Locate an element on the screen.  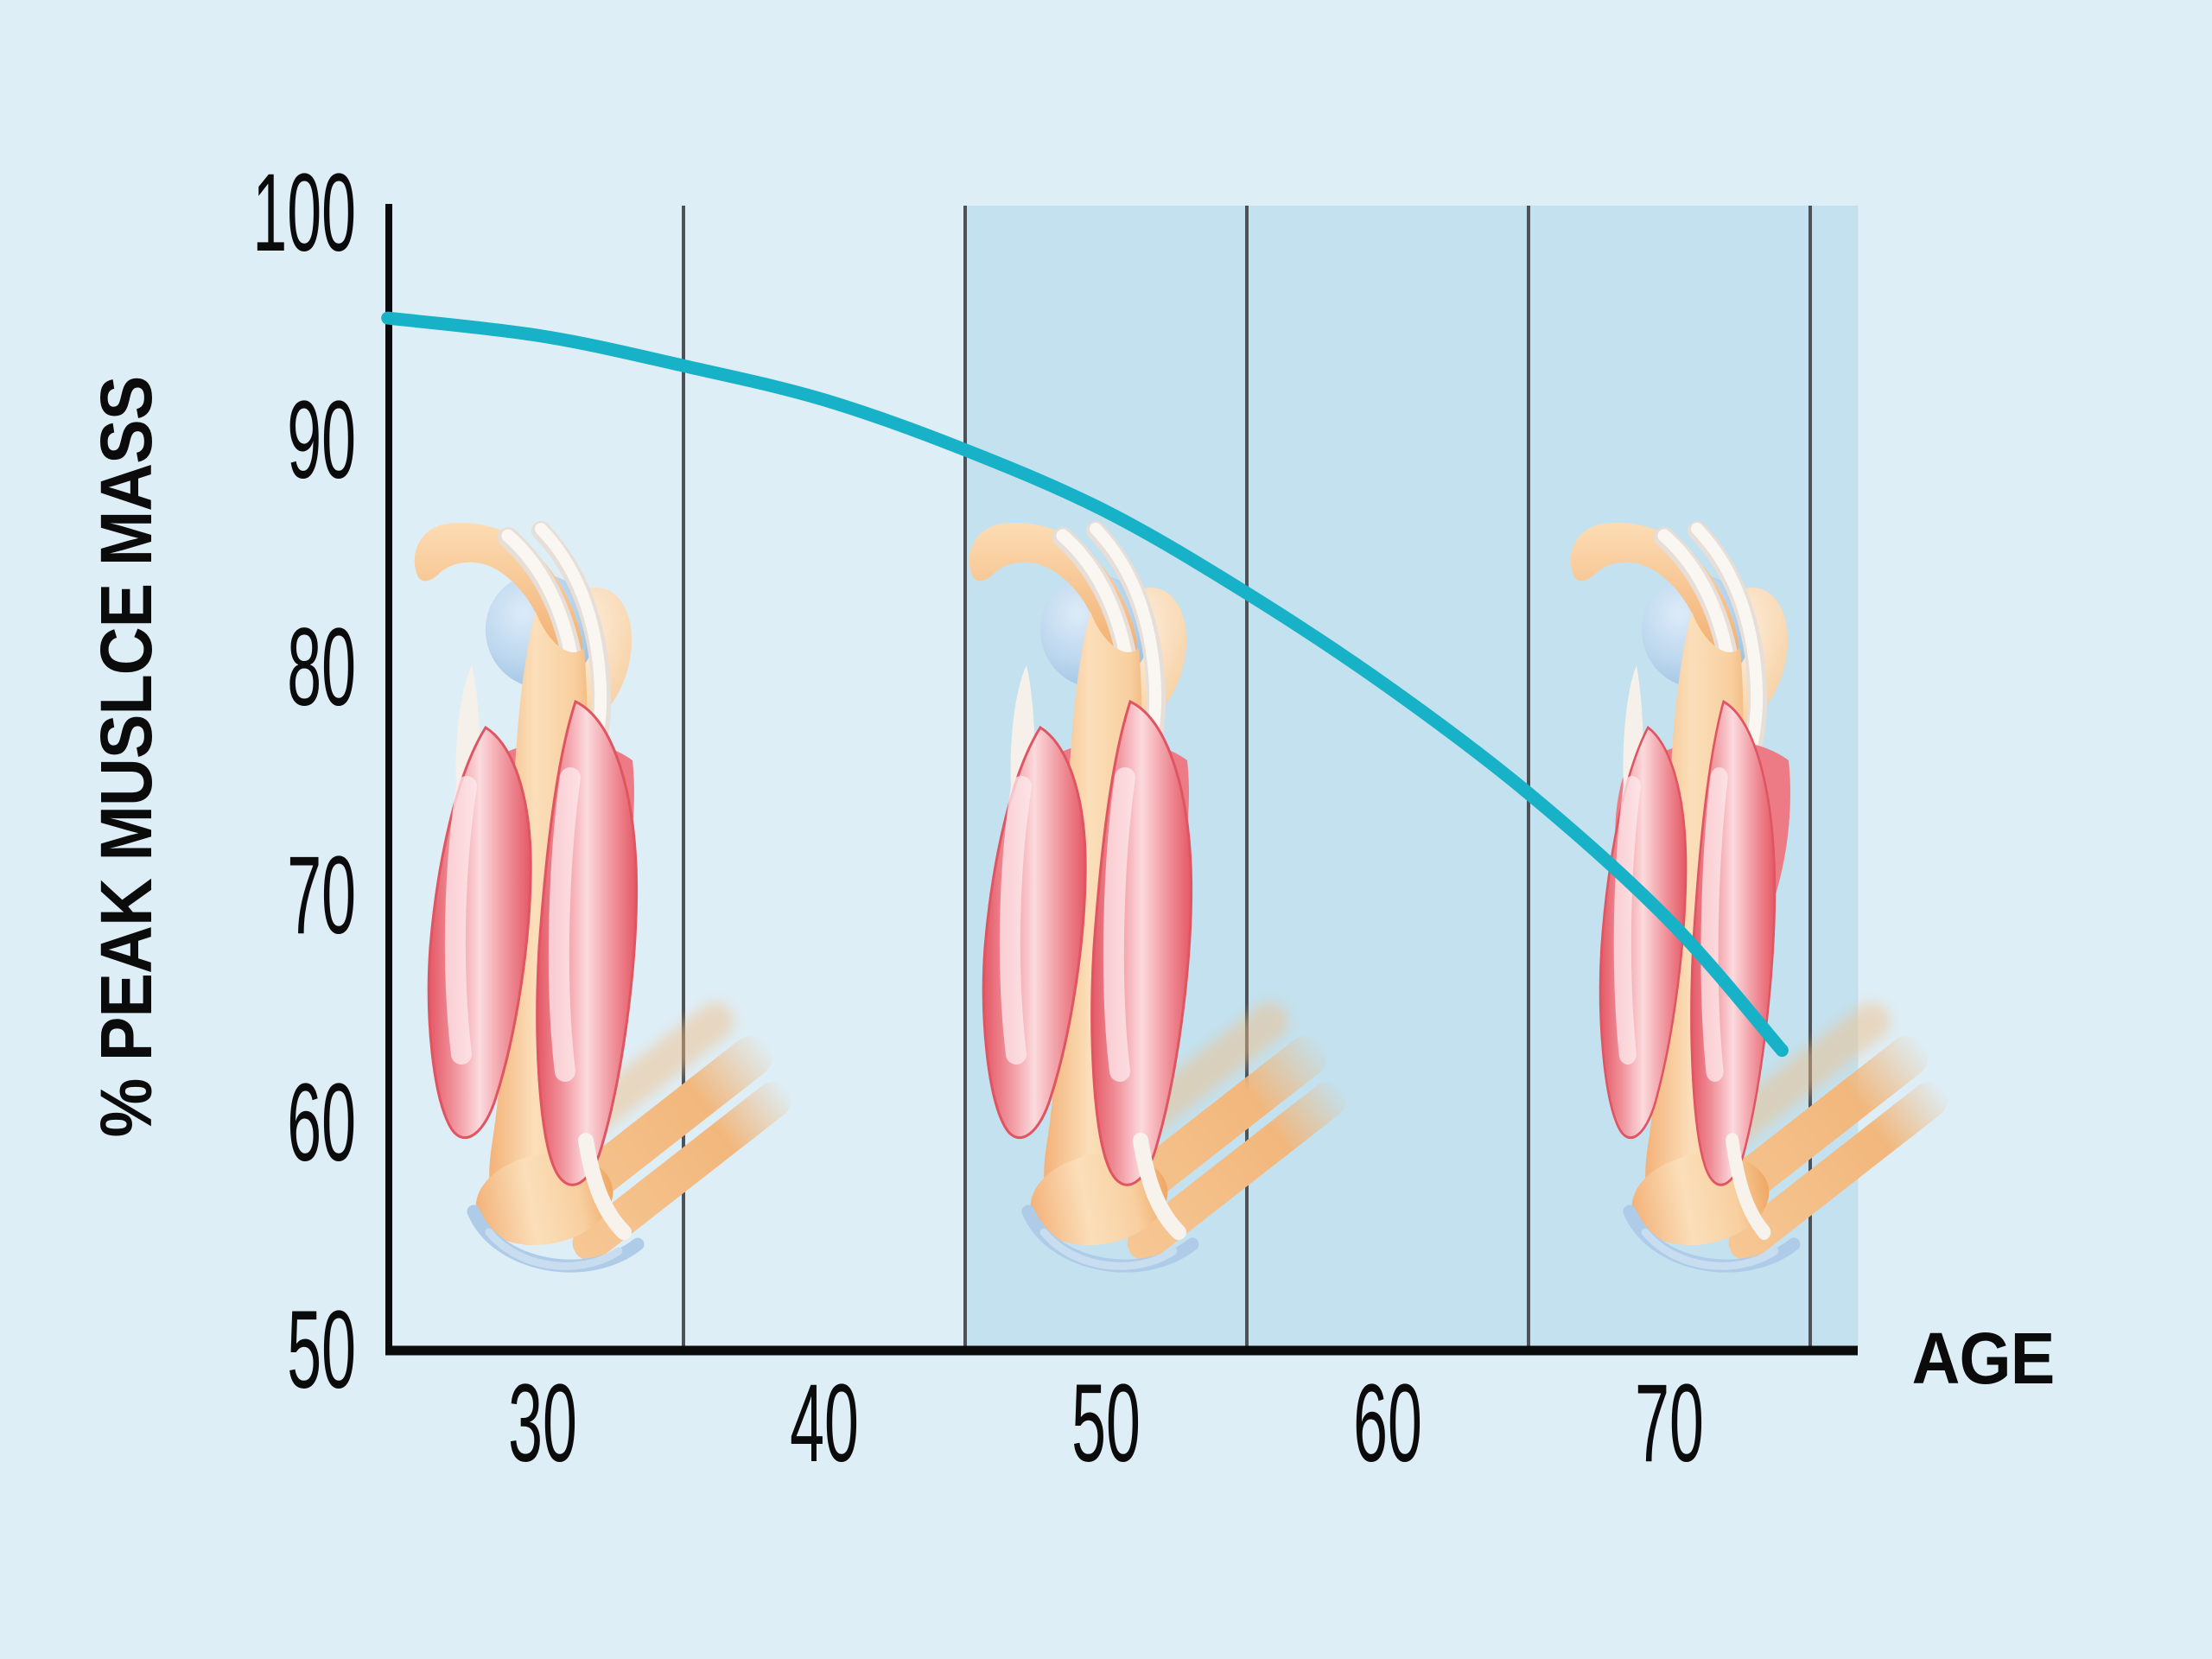
x-tick-60: 60 is located at coordinates (1387, 1423).